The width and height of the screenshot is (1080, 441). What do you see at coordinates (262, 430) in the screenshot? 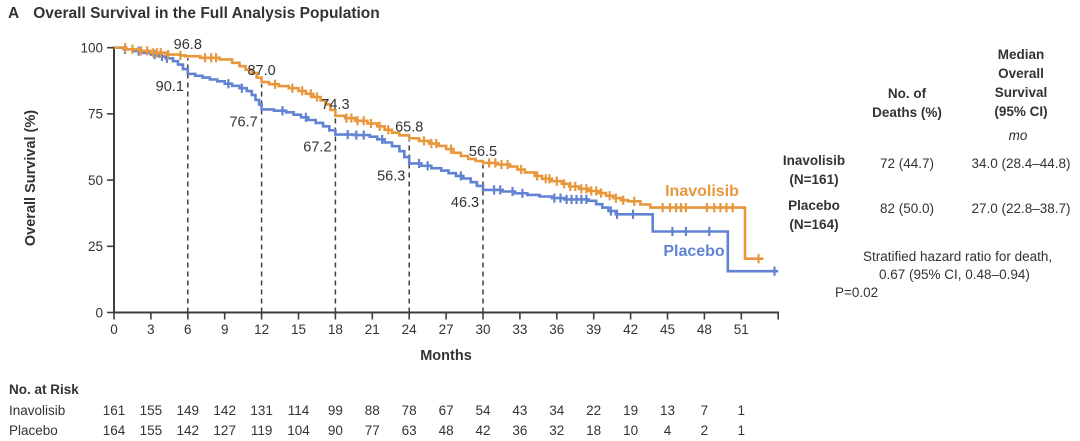
I see `risk-value-placebo-m12: 119` at bounding box center [262, 430].